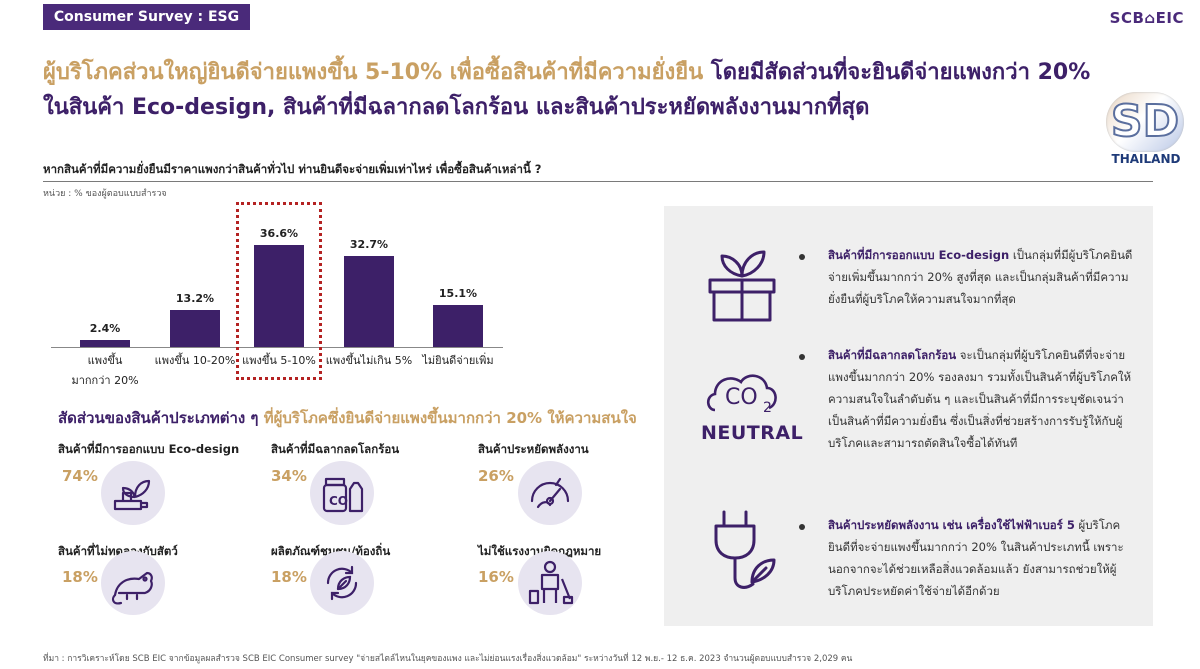 This screenshot has width=1200, height=669. I want to click on neutral-icon-text: NEUTRAL, so click(752, 433).